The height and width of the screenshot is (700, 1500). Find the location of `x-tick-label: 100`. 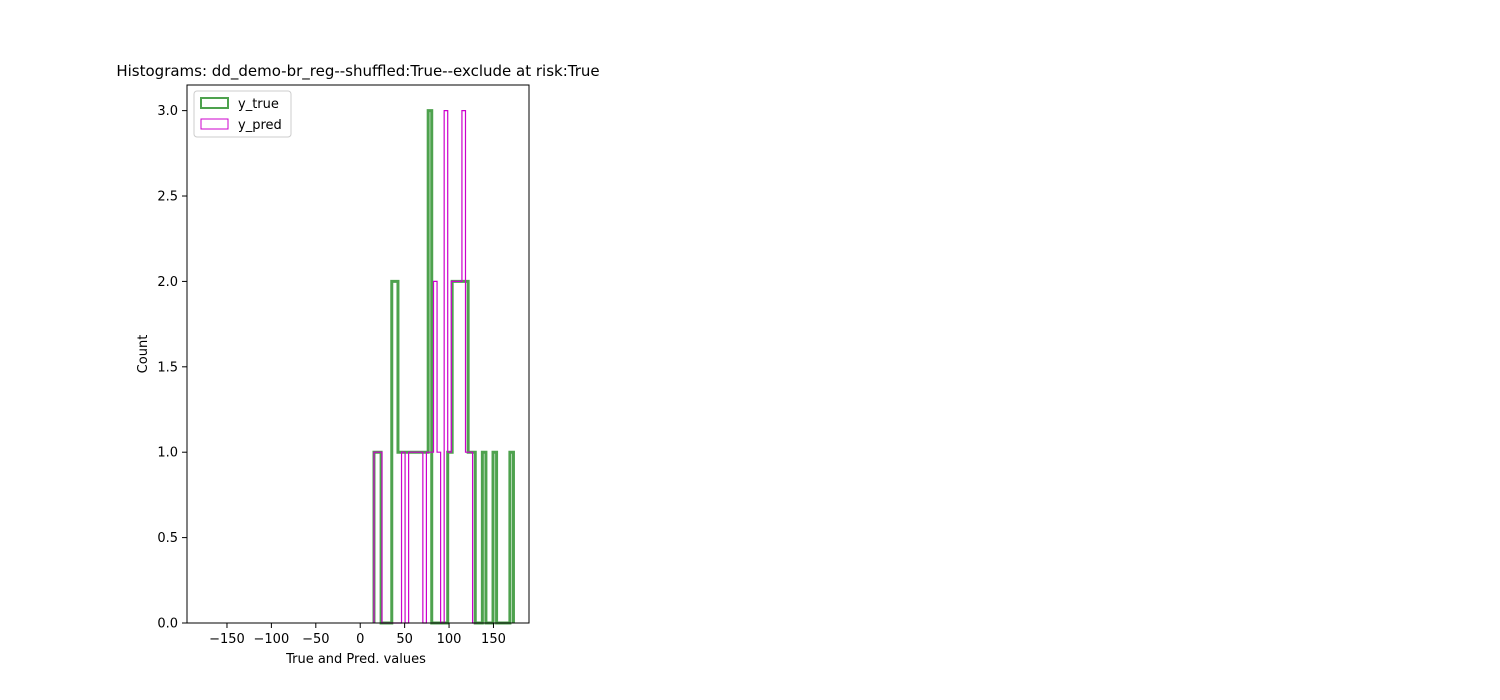

x-tick-label: 100 is located at coordinates (449, 639).